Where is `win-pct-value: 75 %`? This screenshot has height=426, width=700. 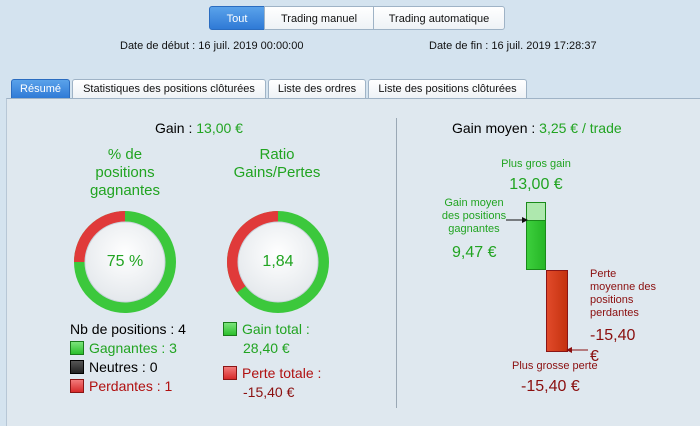
win-pct-value: 75 % is located at coordinates (125, 261).